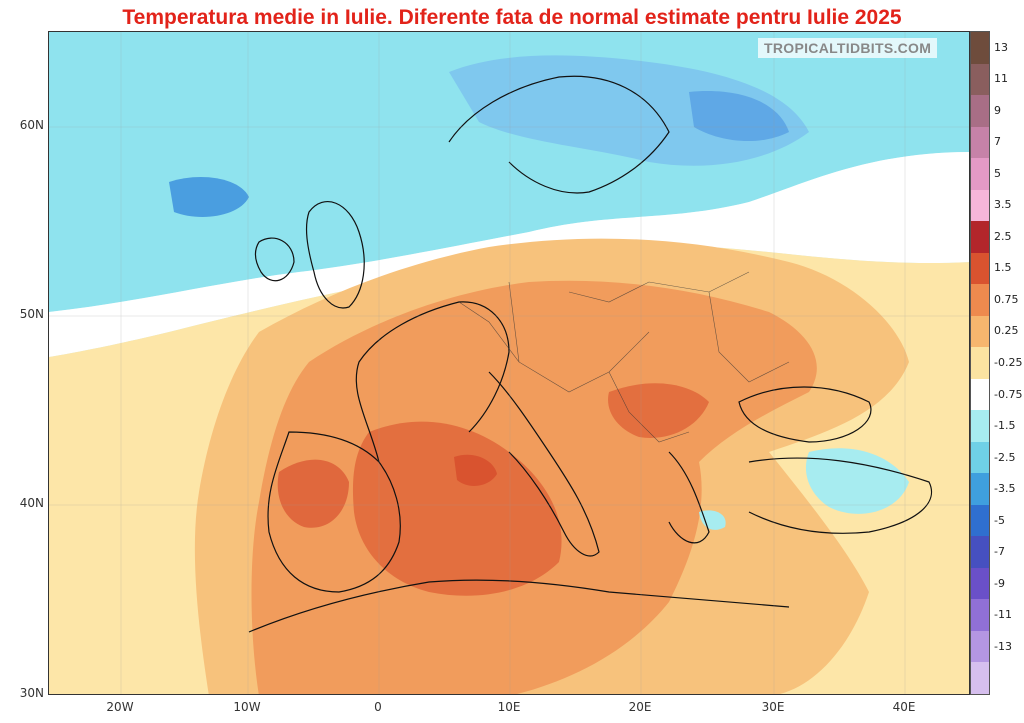  I want to click on coast-iberia, so click(334, 512).